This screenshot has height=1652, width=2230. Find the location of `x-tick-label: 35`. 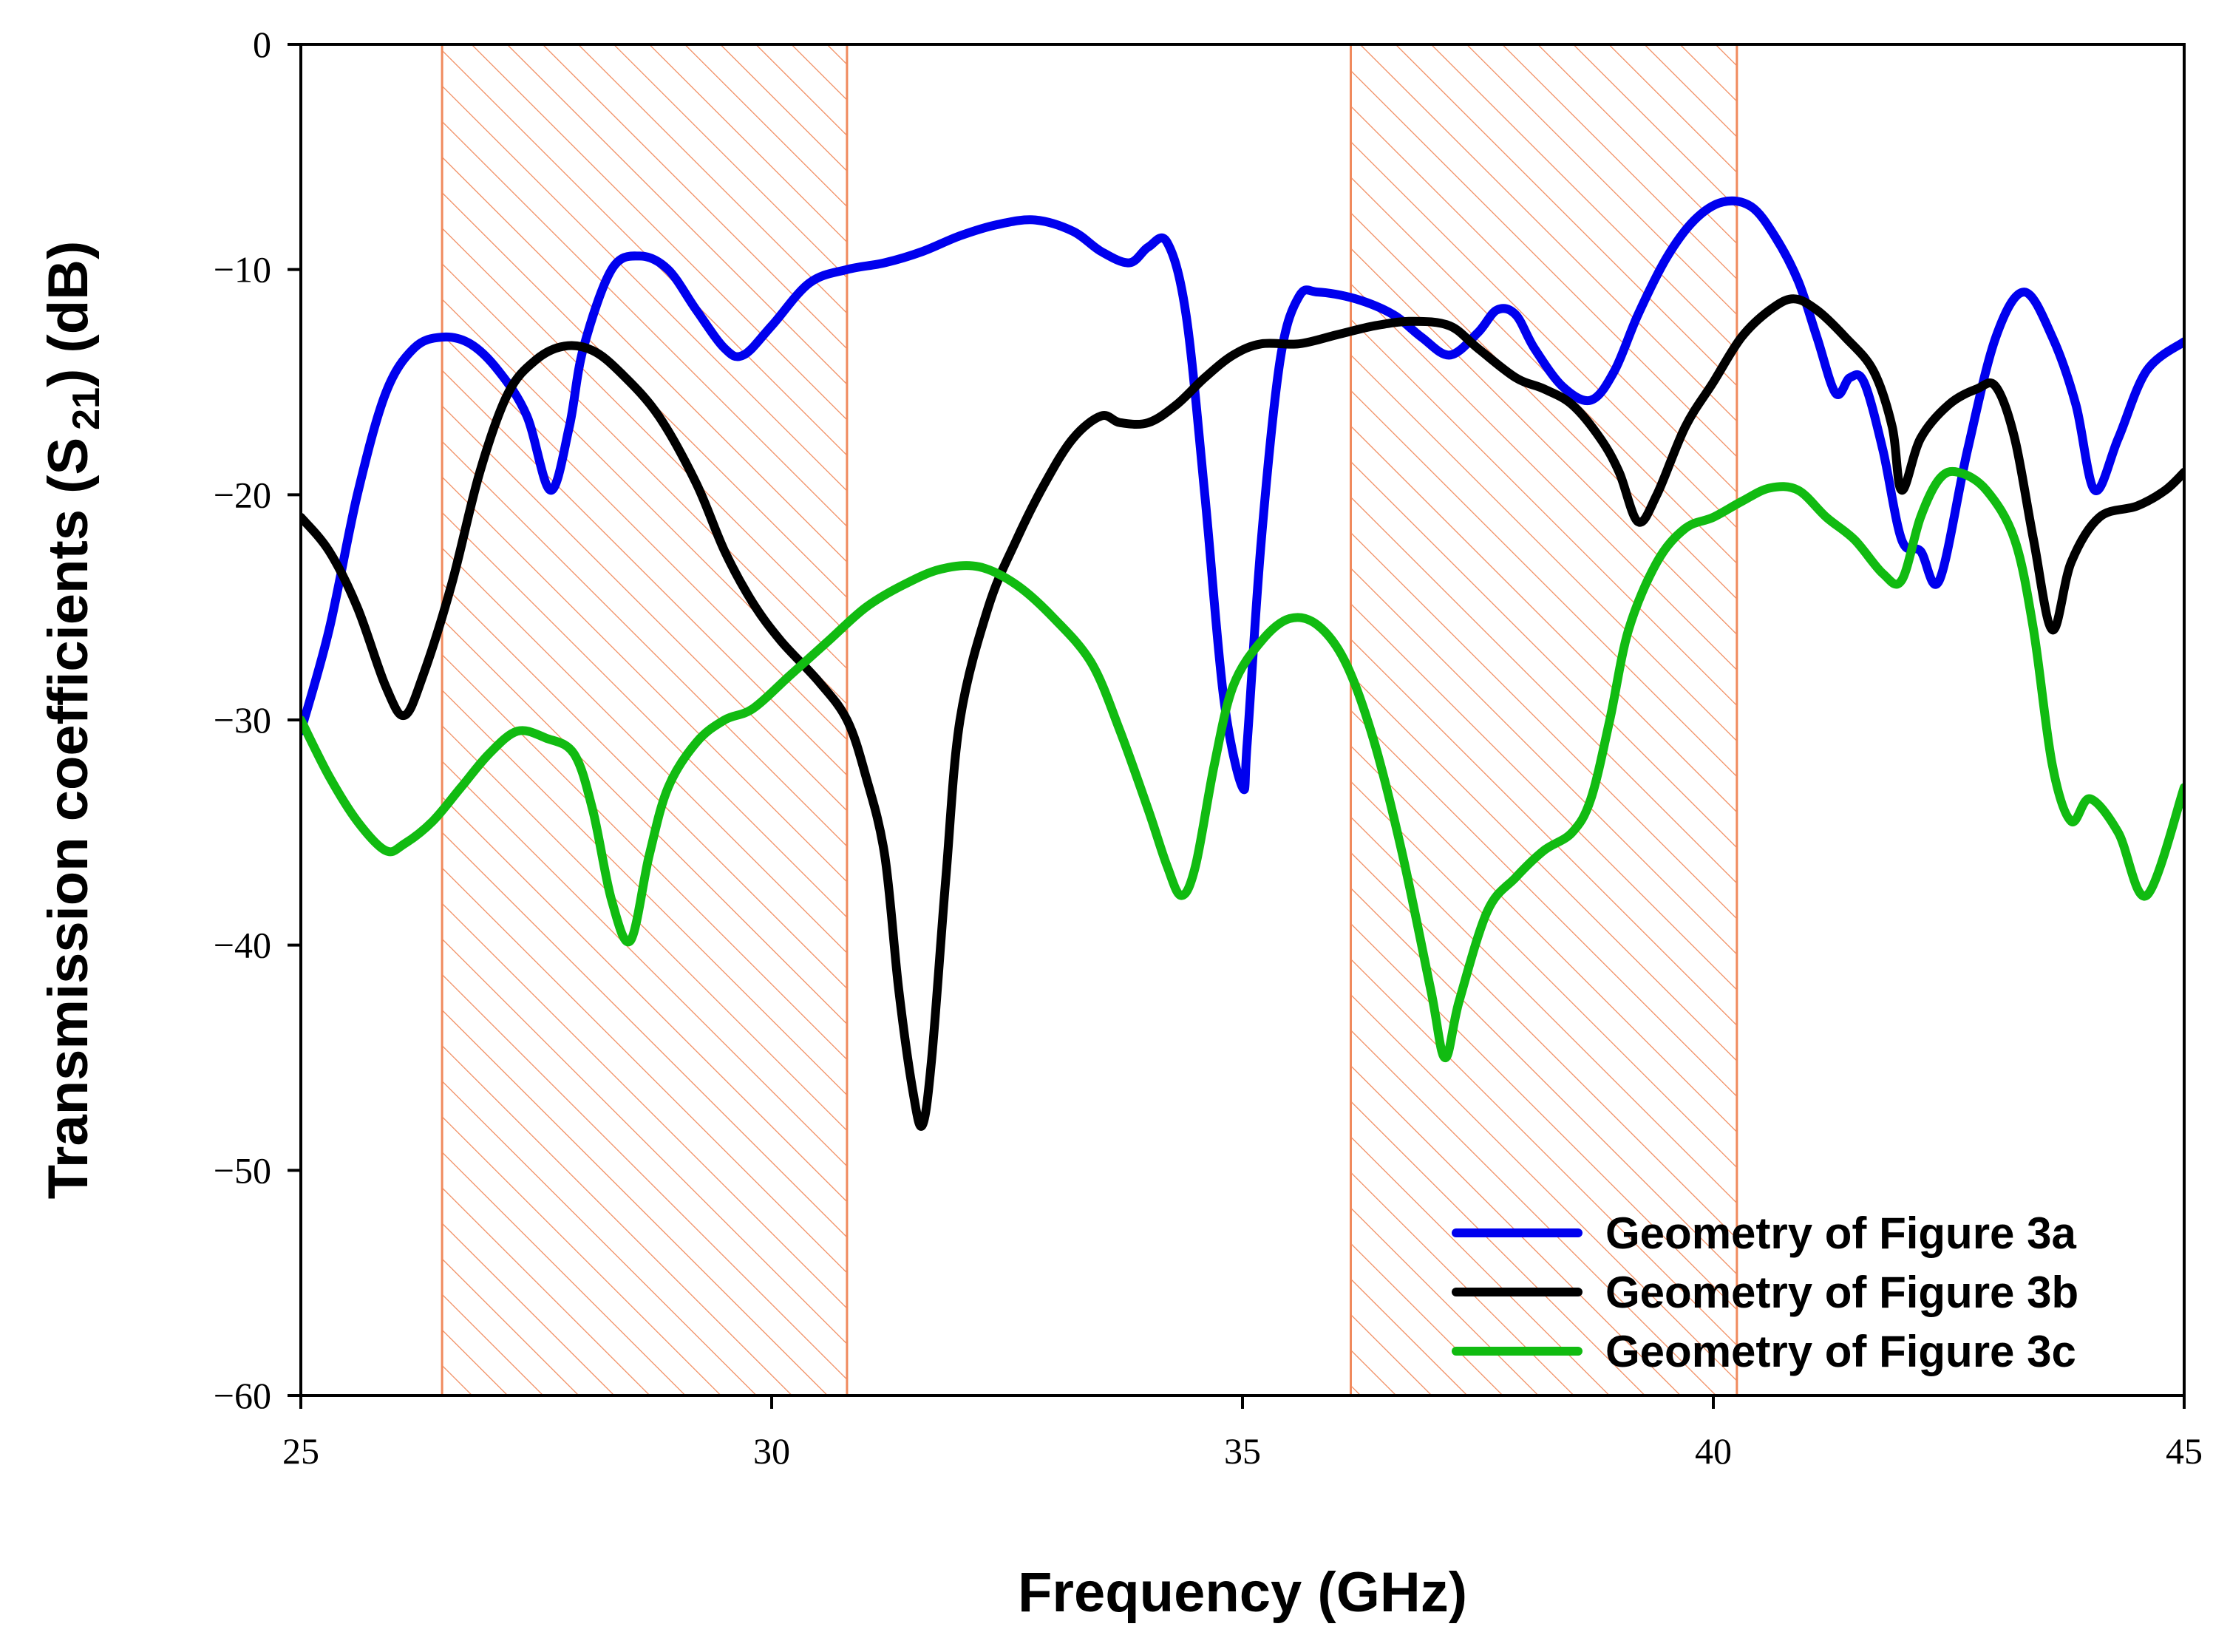

x-tick-label: 35 is located at coordinates (1242, 1451).